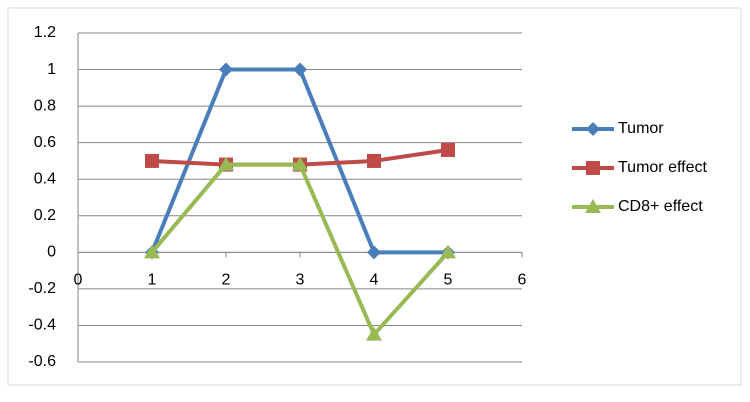 The height and width of the screenshot is (402, 750). I want to click on y-tick-label: 0.2, so click(45, 215).